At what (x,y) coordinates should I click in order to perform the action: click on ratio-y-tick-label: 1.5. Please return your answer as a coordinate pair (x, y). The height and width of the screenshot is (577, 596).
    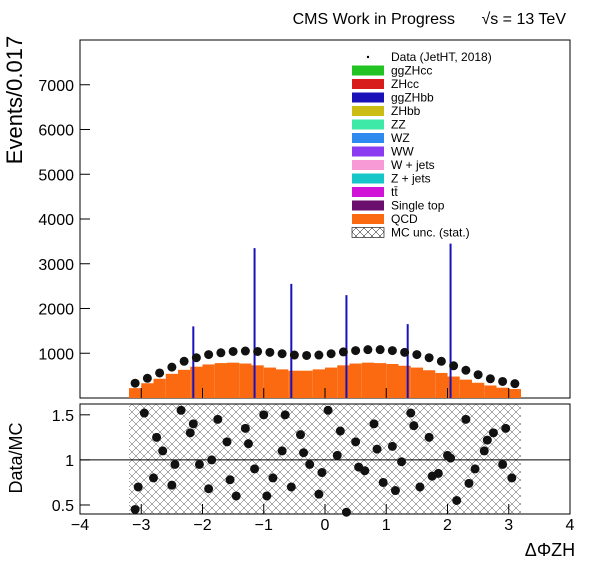
    Looking at the image, I should click on (63, 416).